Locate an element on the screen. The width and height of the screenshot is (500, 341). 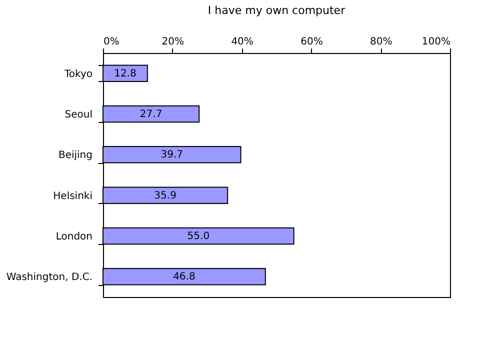
y-tick-label: Helsinki is located at coordinates (72, 196).